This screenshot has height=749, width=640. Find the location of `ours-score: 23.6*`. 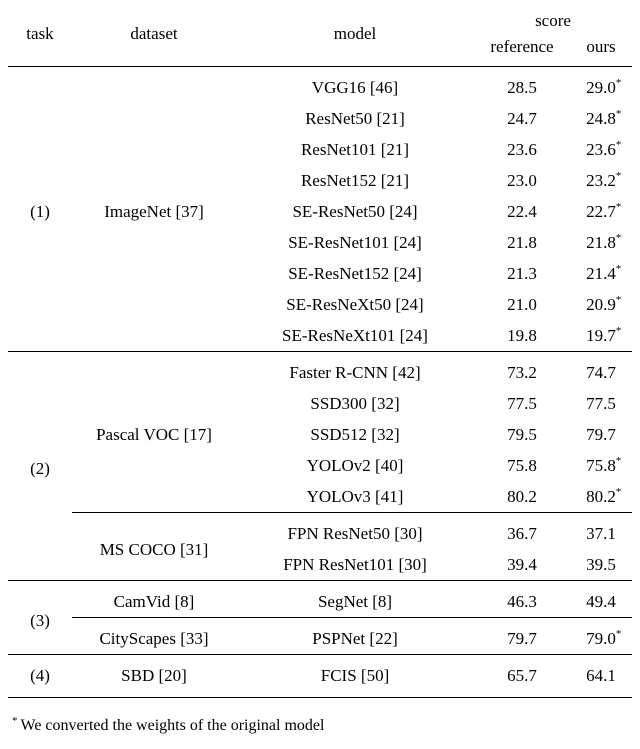

ours-score: 23.6* is located at coordinates (604, 149).